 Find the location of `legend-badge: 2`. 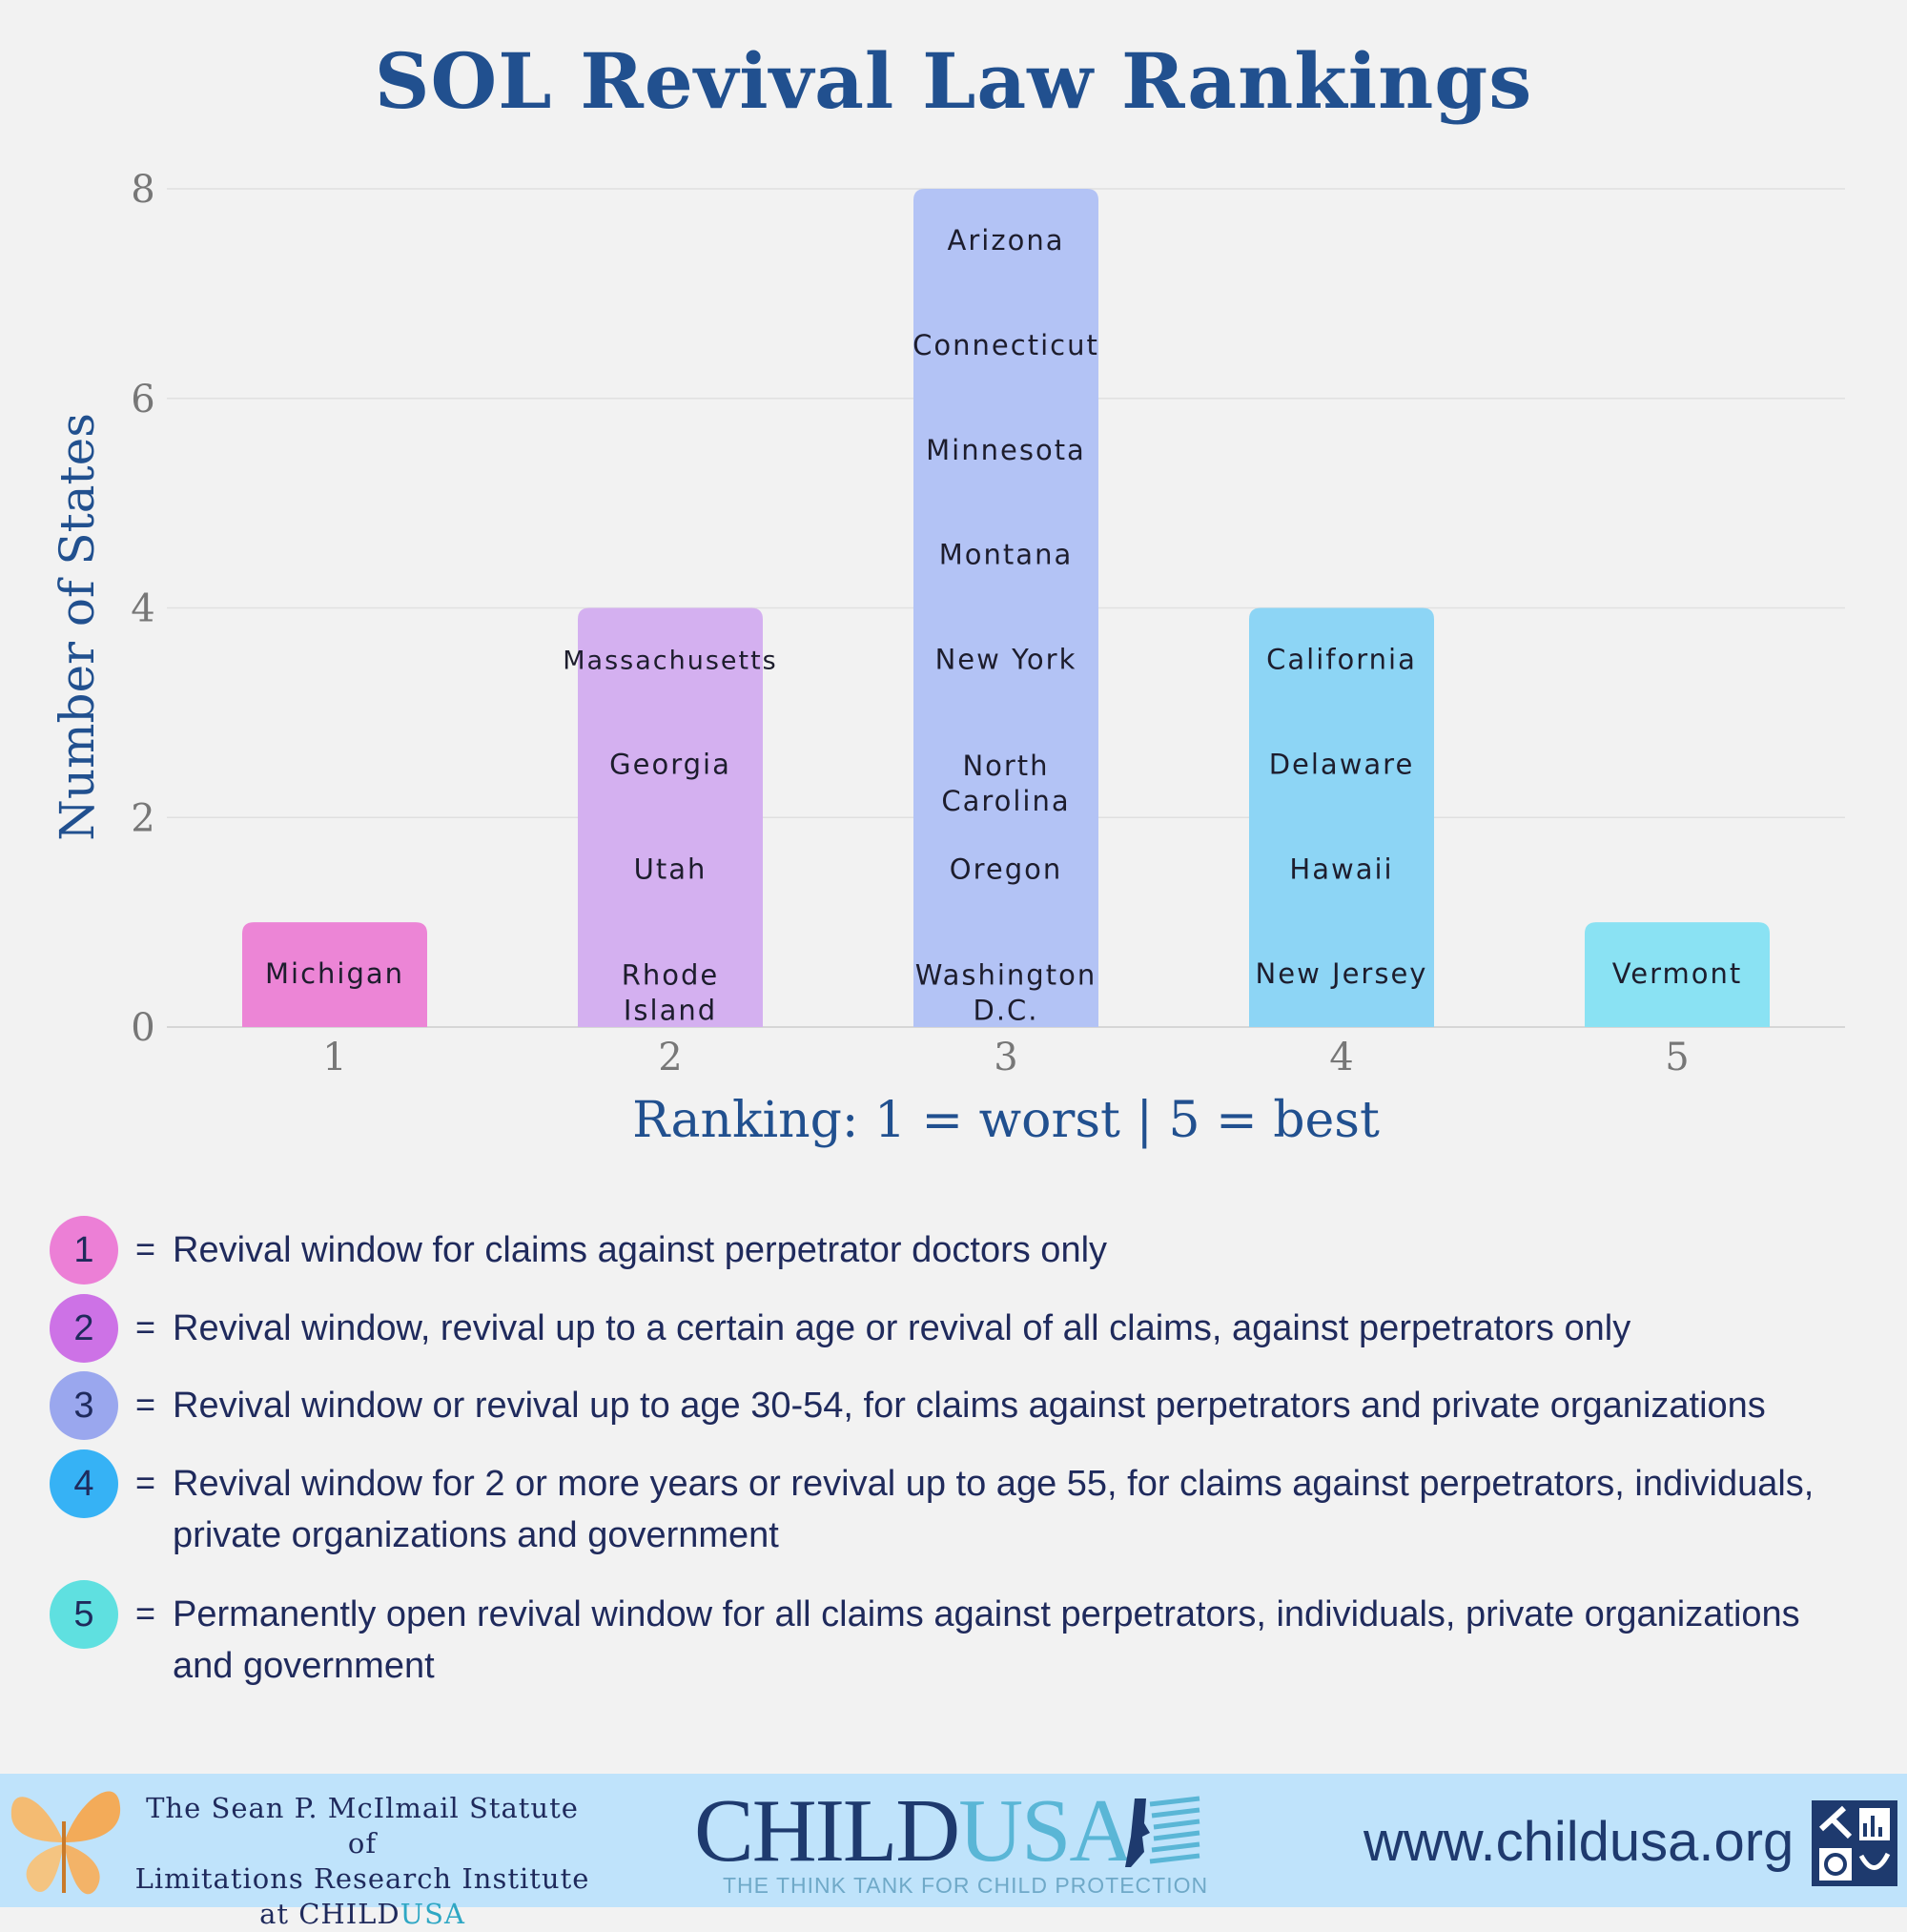

legend-badge: 2 is located at coordinates (84, 1328).